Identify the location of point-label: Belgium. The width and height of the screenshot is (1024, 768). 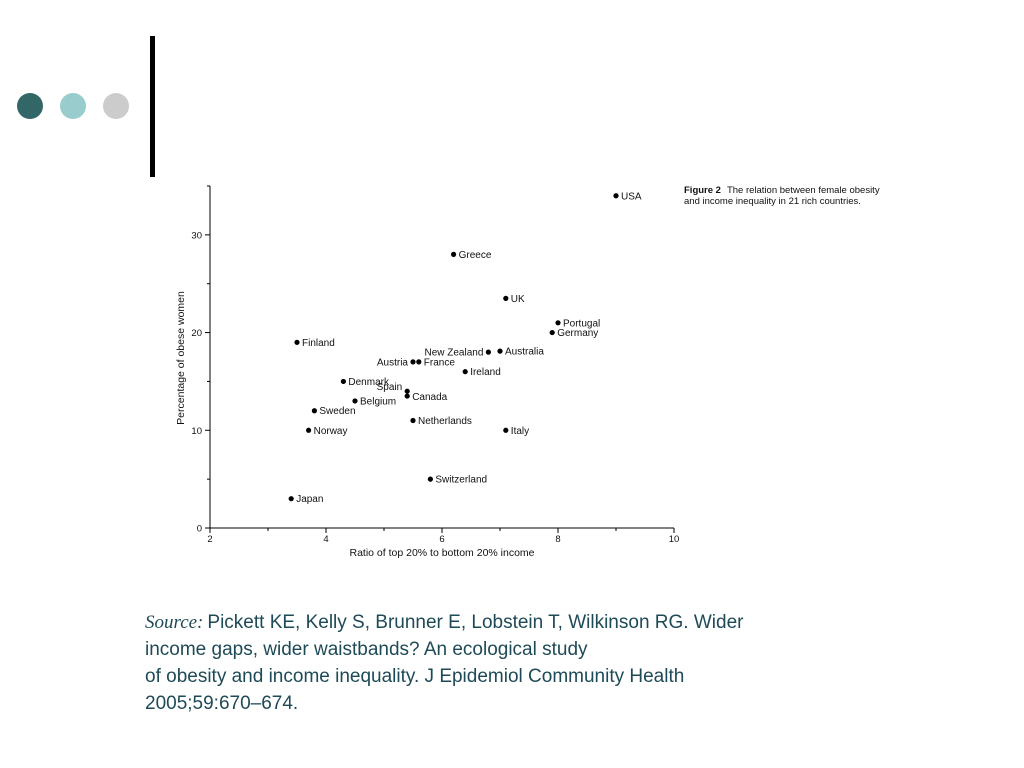
(378, 401).